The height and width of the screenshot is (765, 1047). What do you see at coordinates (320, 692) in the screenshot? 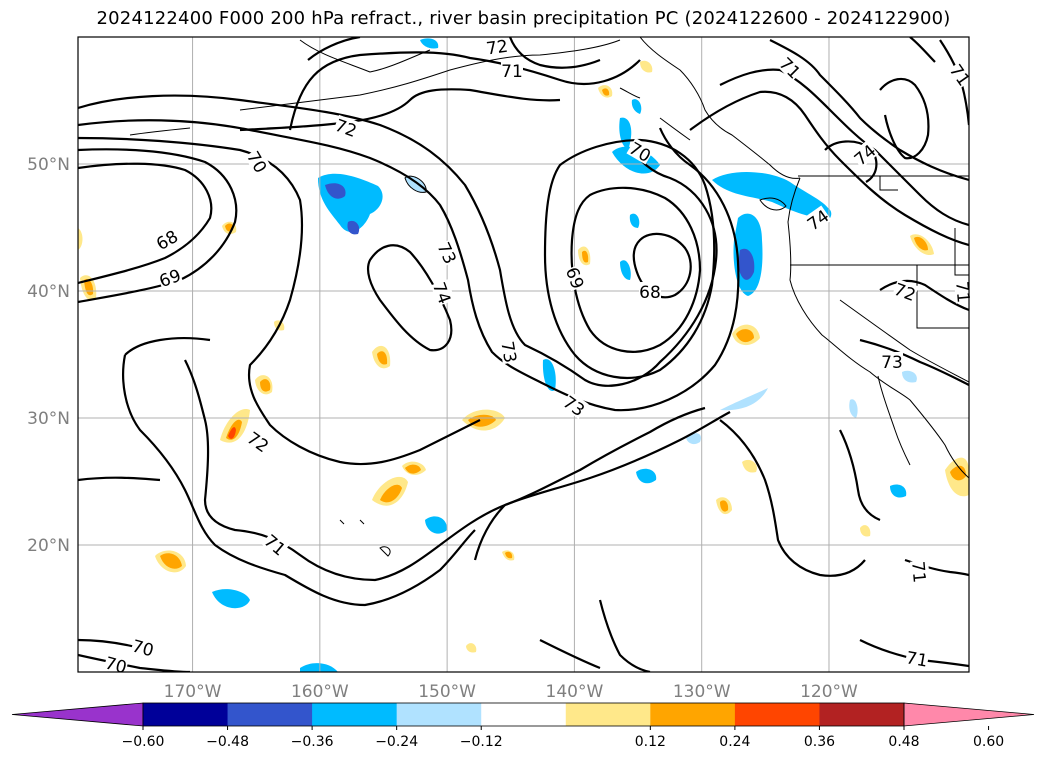
I see `lon-tick-label: 160°W` at bounding box center [320, 692].